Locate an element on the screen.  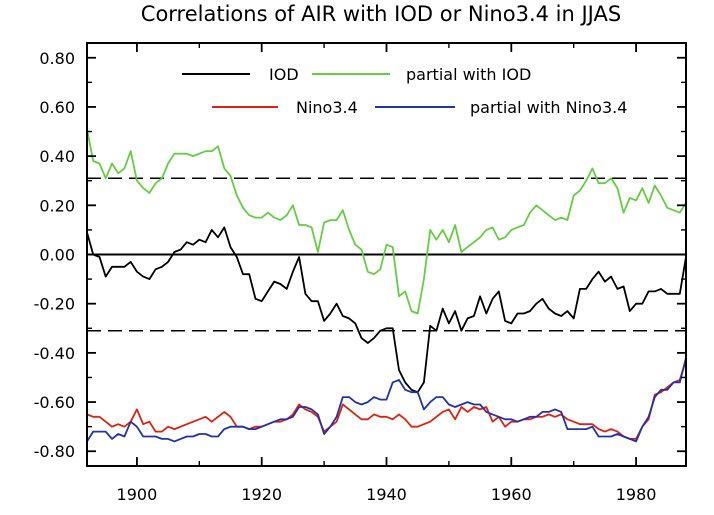
y-tick-label: -0.60 is located at coordinates (54, 402).